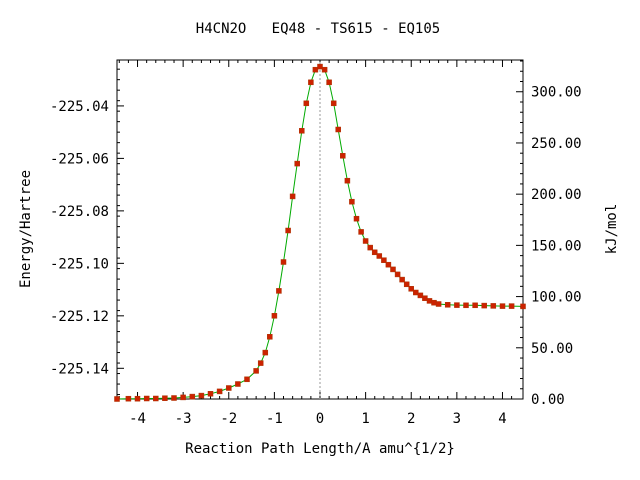 This screenshot has width=640, height=480. Describe the element at coordinates (79, 212) in the screenshot. I see `y-tick-label: -225.08` at that location.